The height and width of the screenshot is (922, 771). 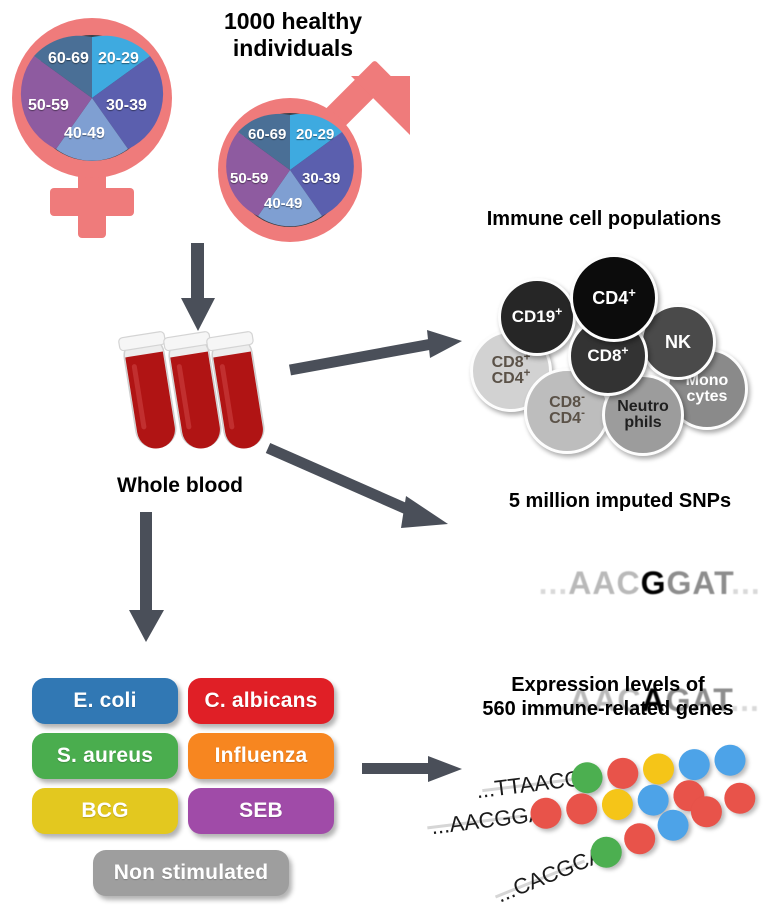 I want to click on snps-heading: 5 million imputed SNPs, so click(x=620, y=501).